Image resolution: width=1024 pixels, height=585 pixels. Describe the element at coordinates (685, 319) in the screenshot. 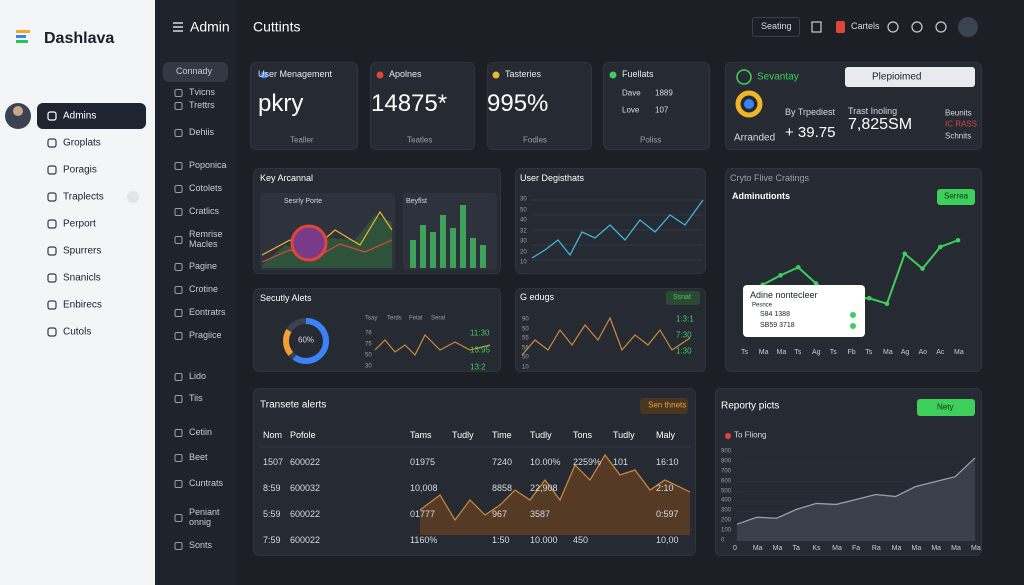

I see `value-label: 1:3:1` at that location.